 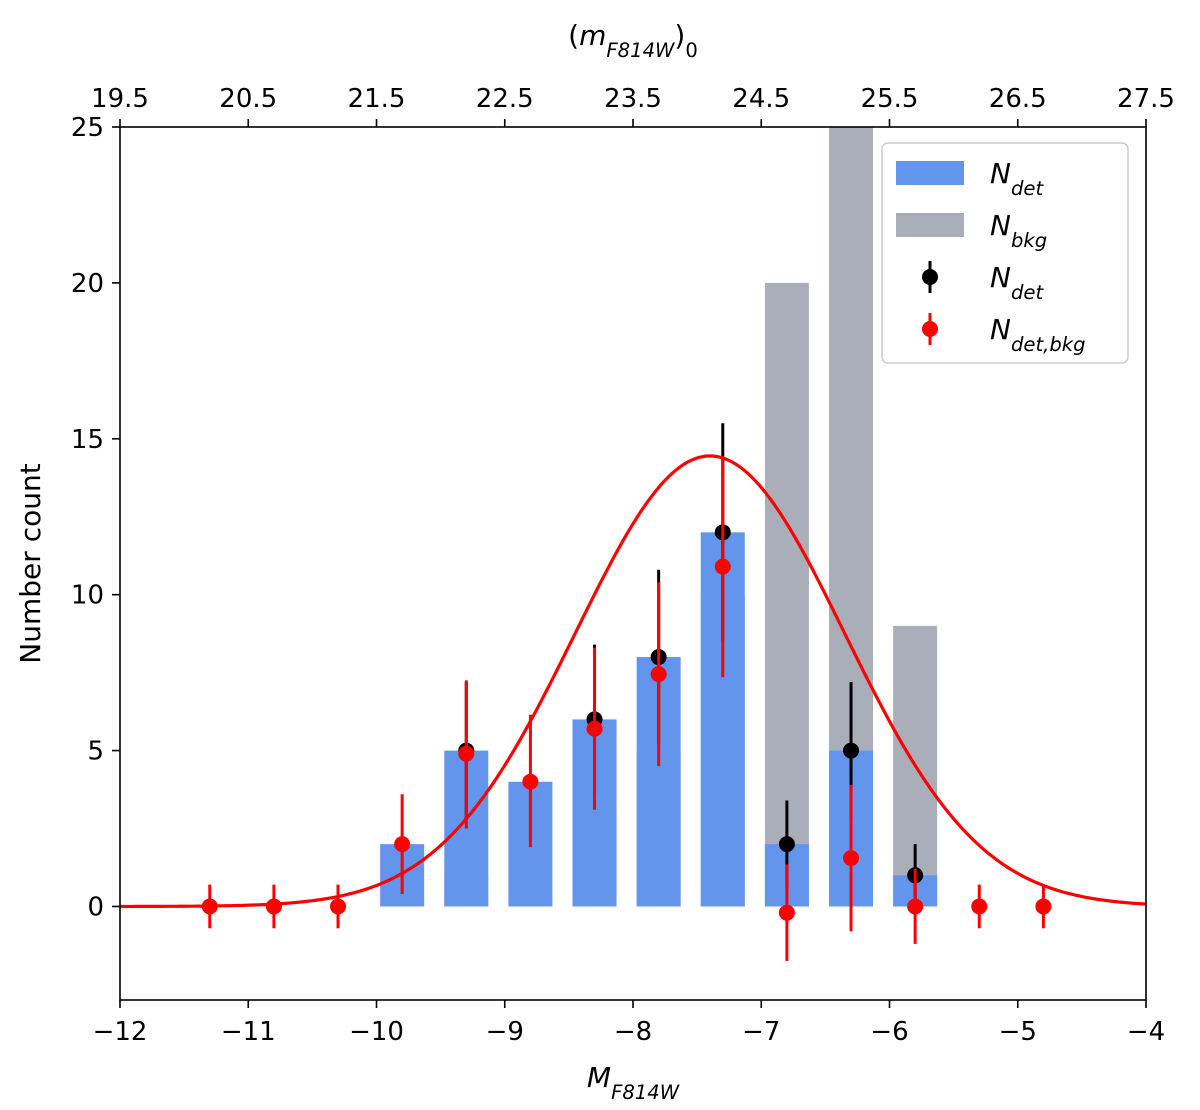 What do you see at coordinates (248, 1032) in the screenshot?
I see `x-tick-label: −11` at bounding box center [248, 1032].